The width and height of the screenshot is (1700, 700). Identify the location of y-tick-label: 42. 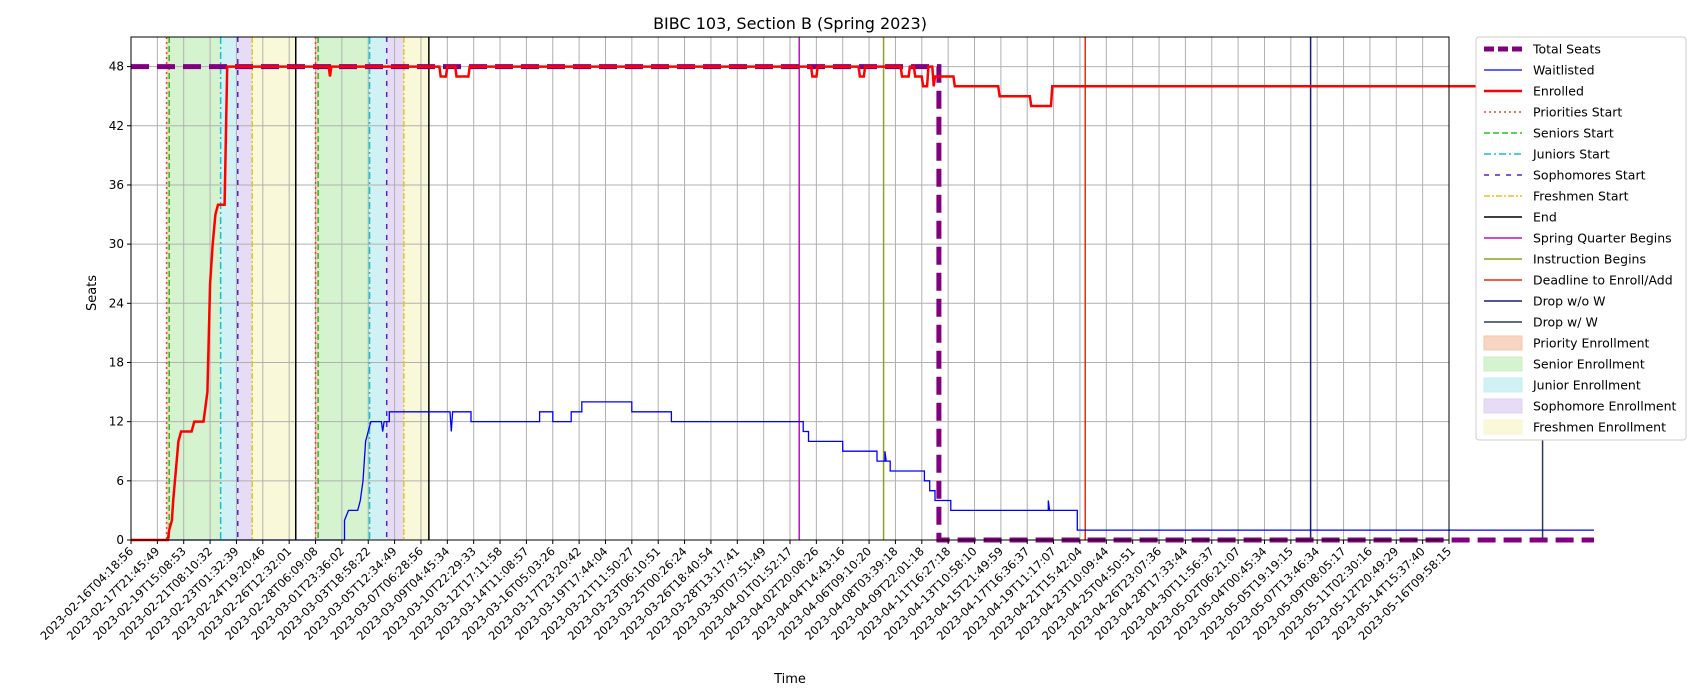
(116, 126).